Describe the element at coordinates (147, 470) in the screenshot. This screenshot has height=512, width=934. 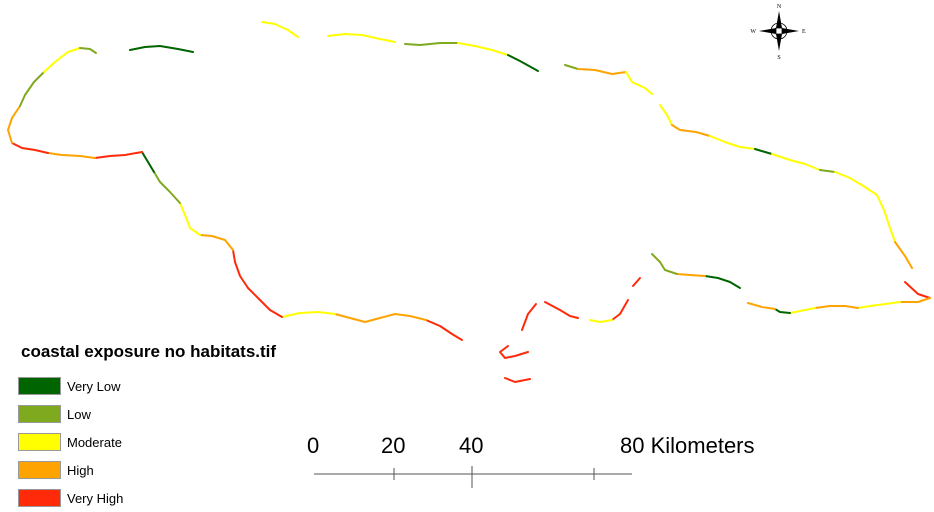
I see `legend-item-high: High` at that location.